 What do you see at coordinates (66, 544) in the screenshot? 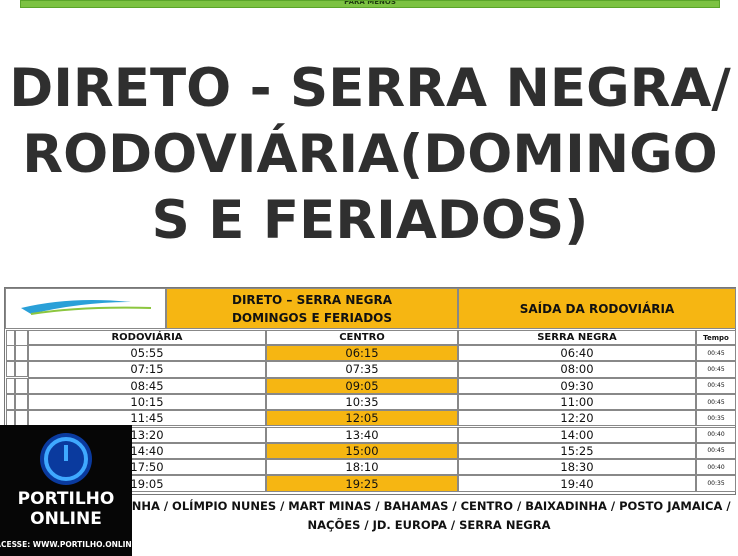
I see `watermark-url: ACESSE: WWW.PORTILHO.ONLINE` at bounding box center [66, 544].